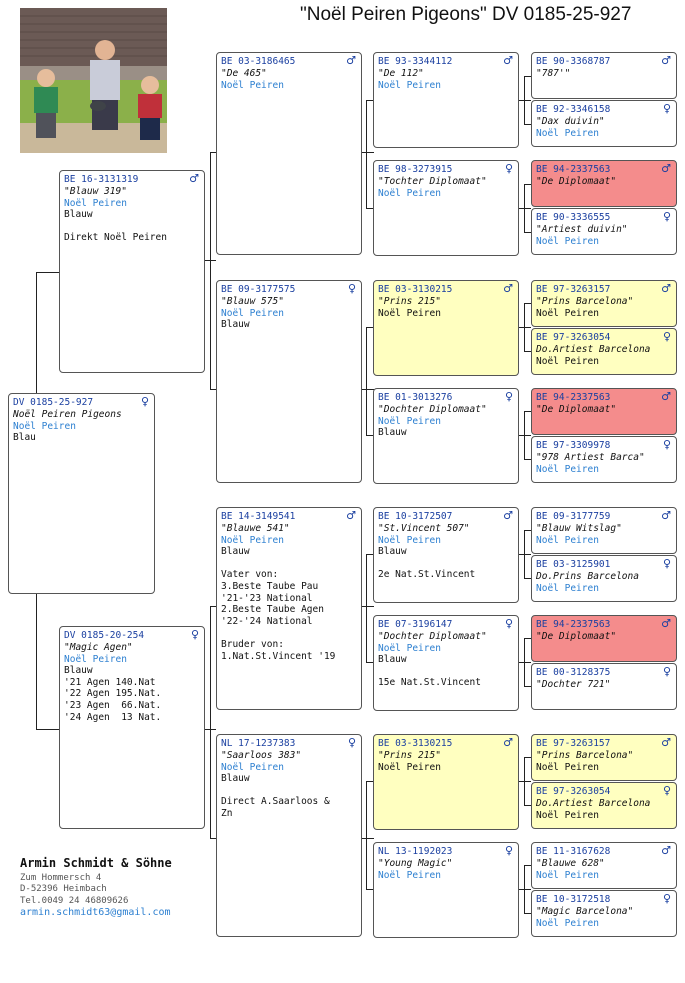 This screenshot has width=685, height=983. Describe the element at coordinates (585, 755) in the screenshot. I see `pigeon-name: "Prins Barcelona"` at that location.